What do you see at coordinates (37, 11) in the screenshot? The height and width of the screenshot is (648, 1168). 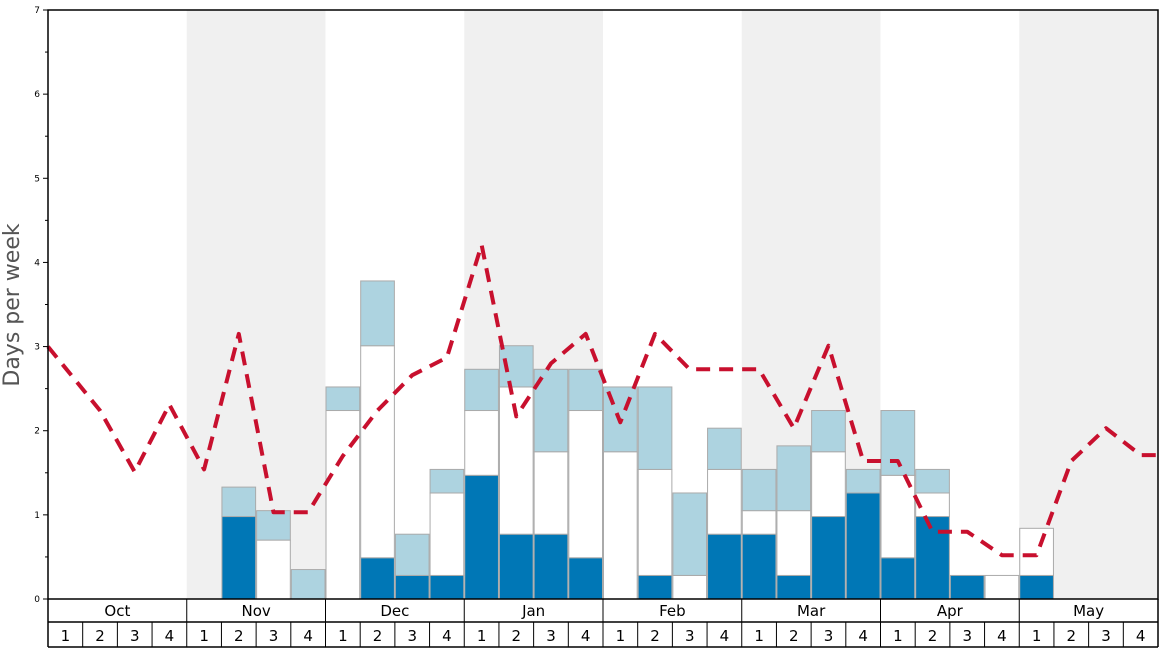 I see `y-tick-label: 7` at bounding box center [37, 11].